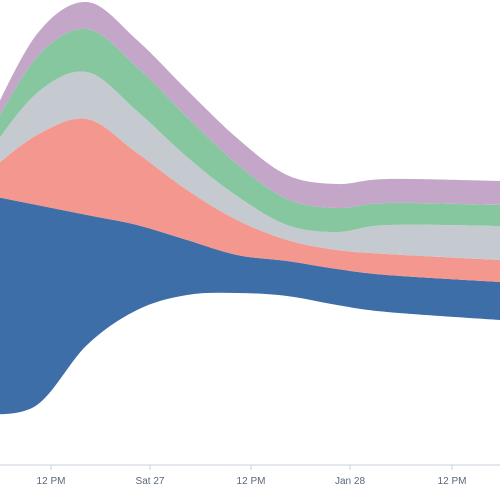 The height and width of the screenshot is (500, 500). What do you see at coordinates (350, 481) in the screenshot?
I see `x-tick-label: Jan 28` at bounding box center [350, 481].